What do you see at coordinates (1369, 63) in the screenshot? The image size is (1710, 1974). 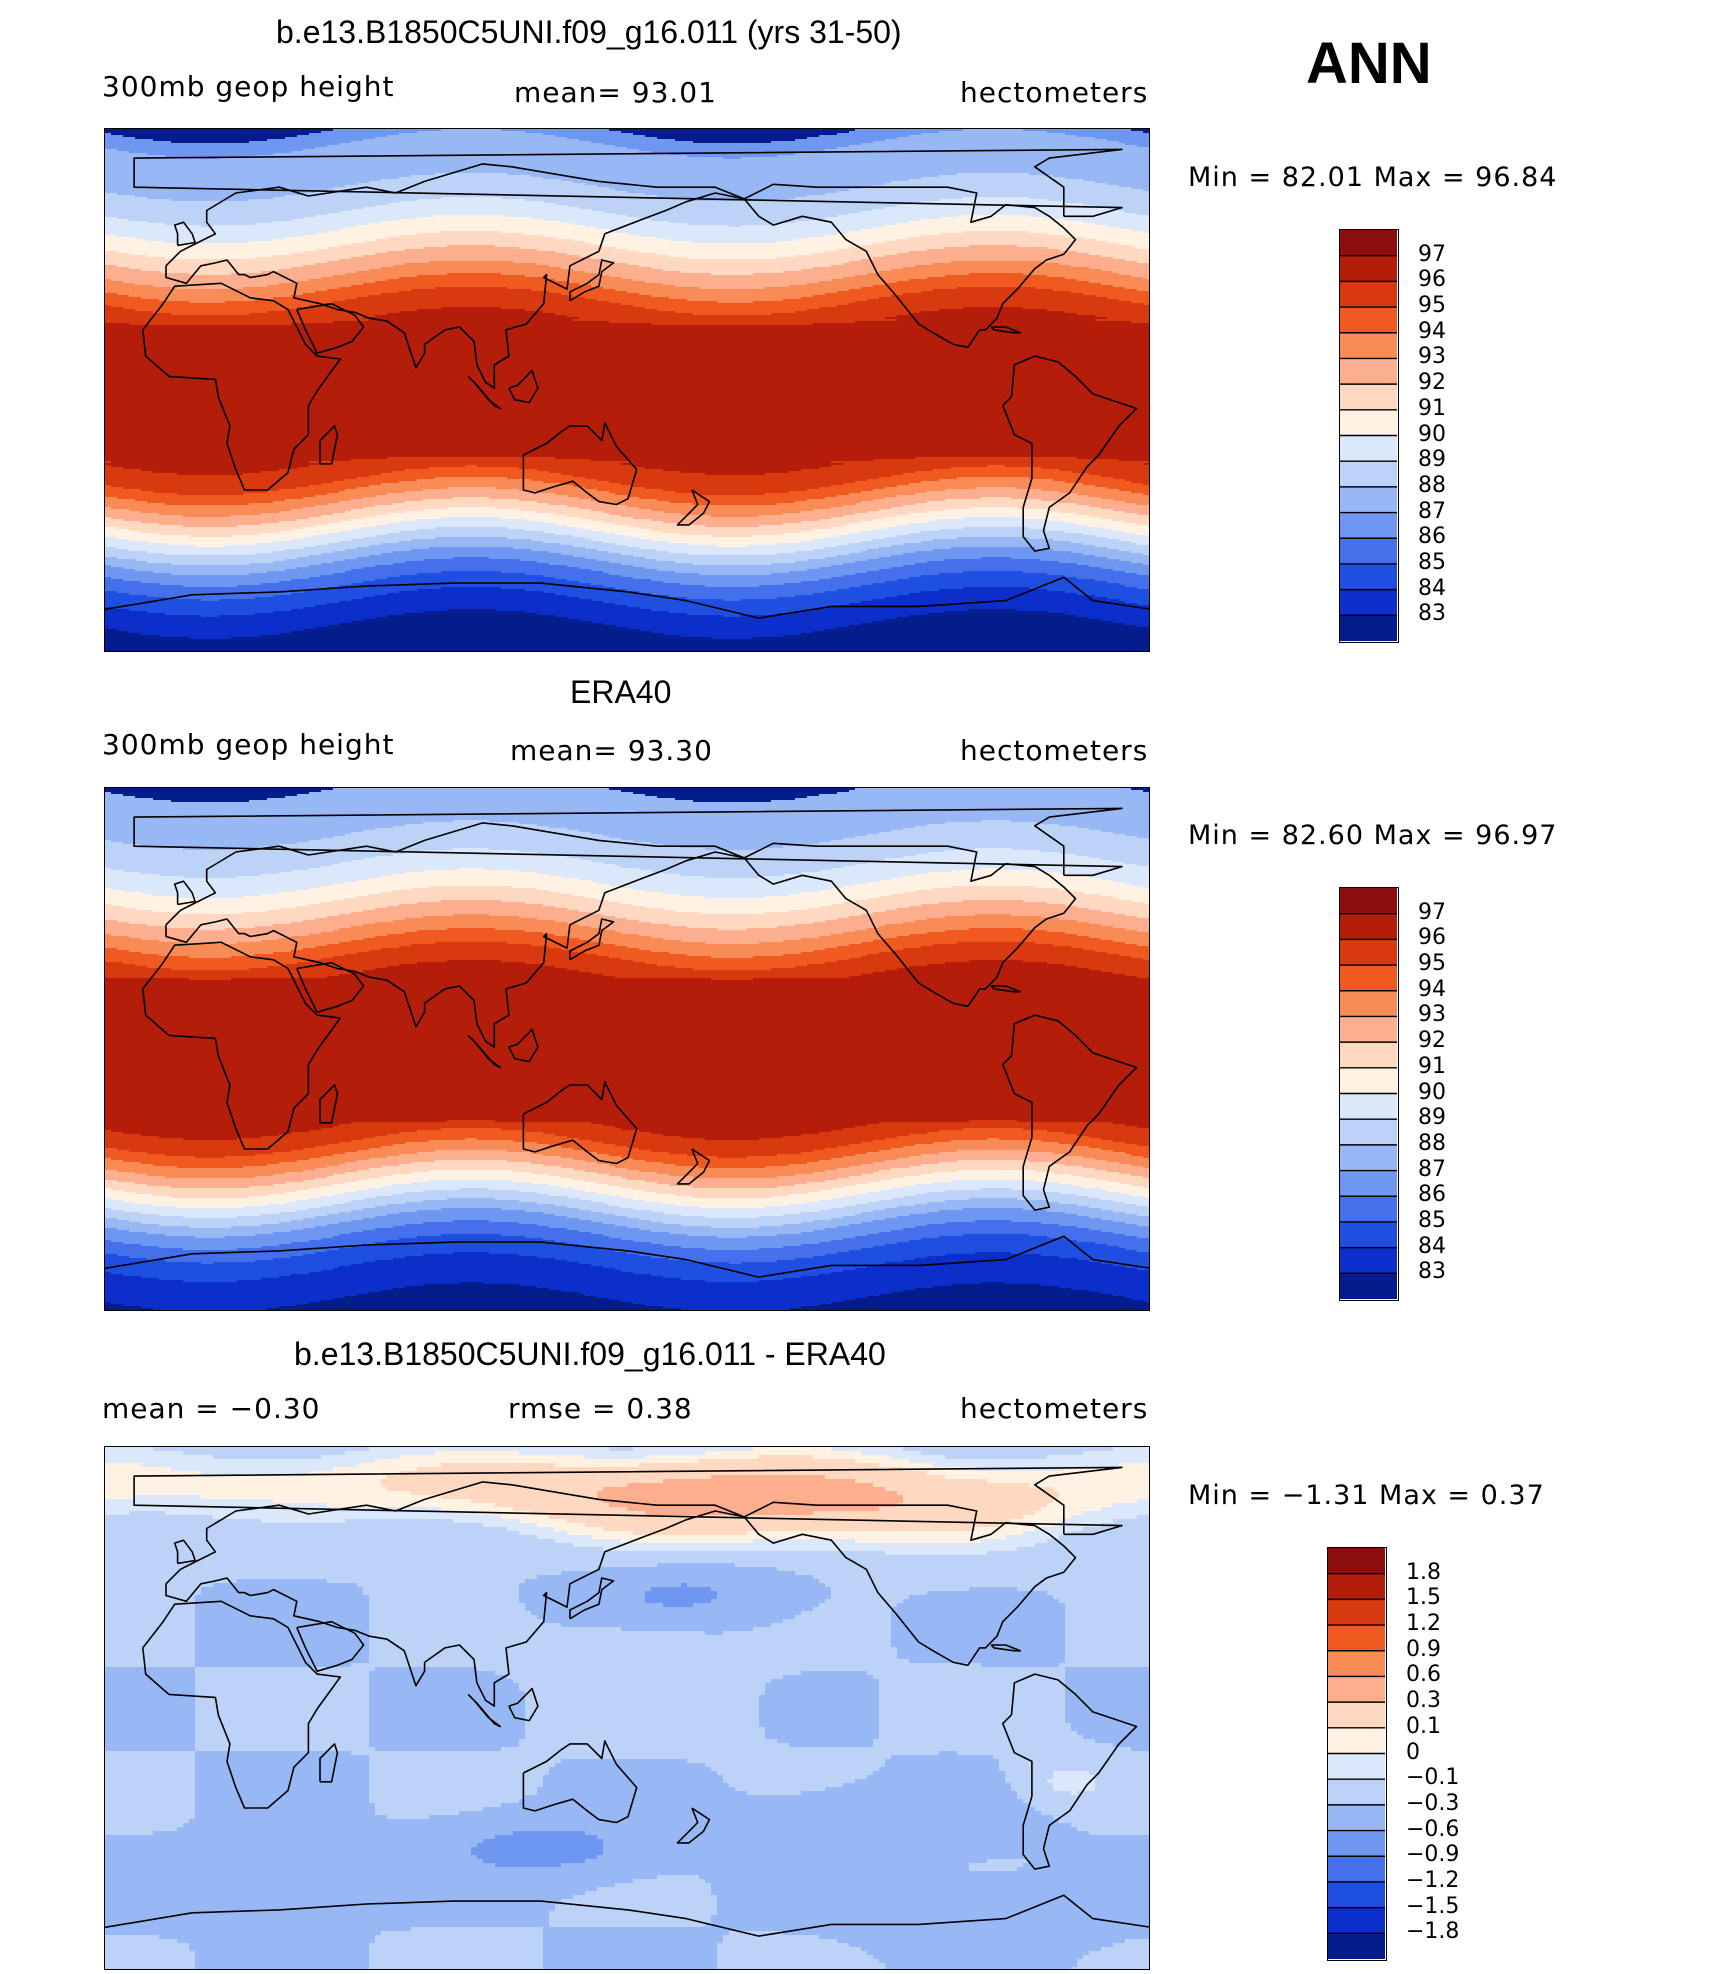 I see `season-label: ANN` at bounding box center [1369, 63].